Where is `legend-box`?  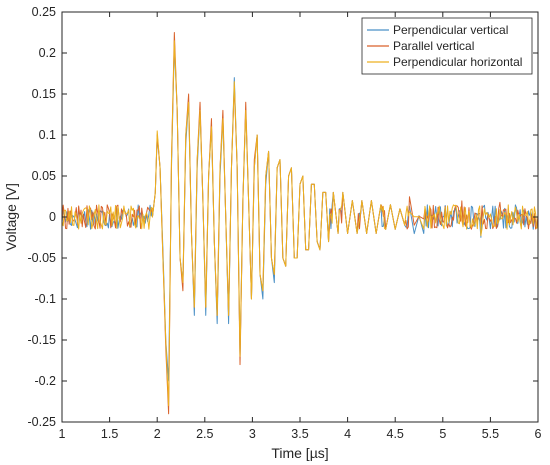 legend-box is located at coordinates (447, 46).